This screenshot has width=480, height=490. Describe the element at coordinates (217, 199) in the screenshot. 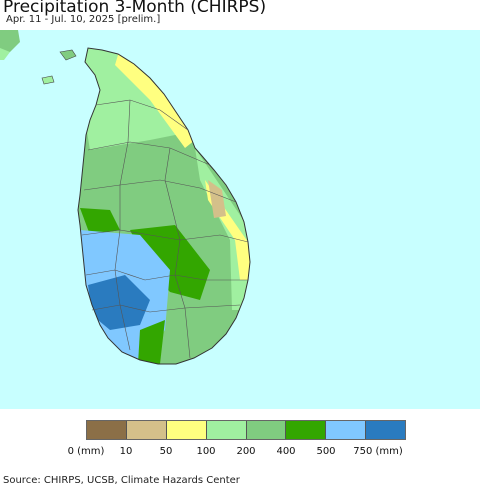

I see `region-east-brown` at that location.